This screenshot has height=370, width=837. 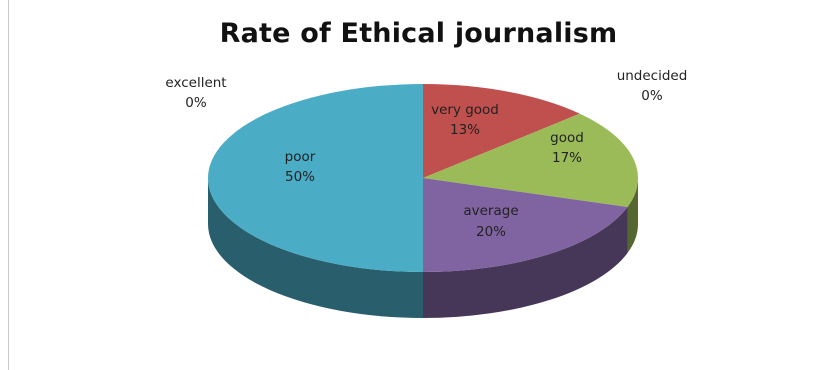 What do you see at coordinates (490, 211) in the screenshot?
I see `slice-label-average: average` at bounding box center [490, 211].